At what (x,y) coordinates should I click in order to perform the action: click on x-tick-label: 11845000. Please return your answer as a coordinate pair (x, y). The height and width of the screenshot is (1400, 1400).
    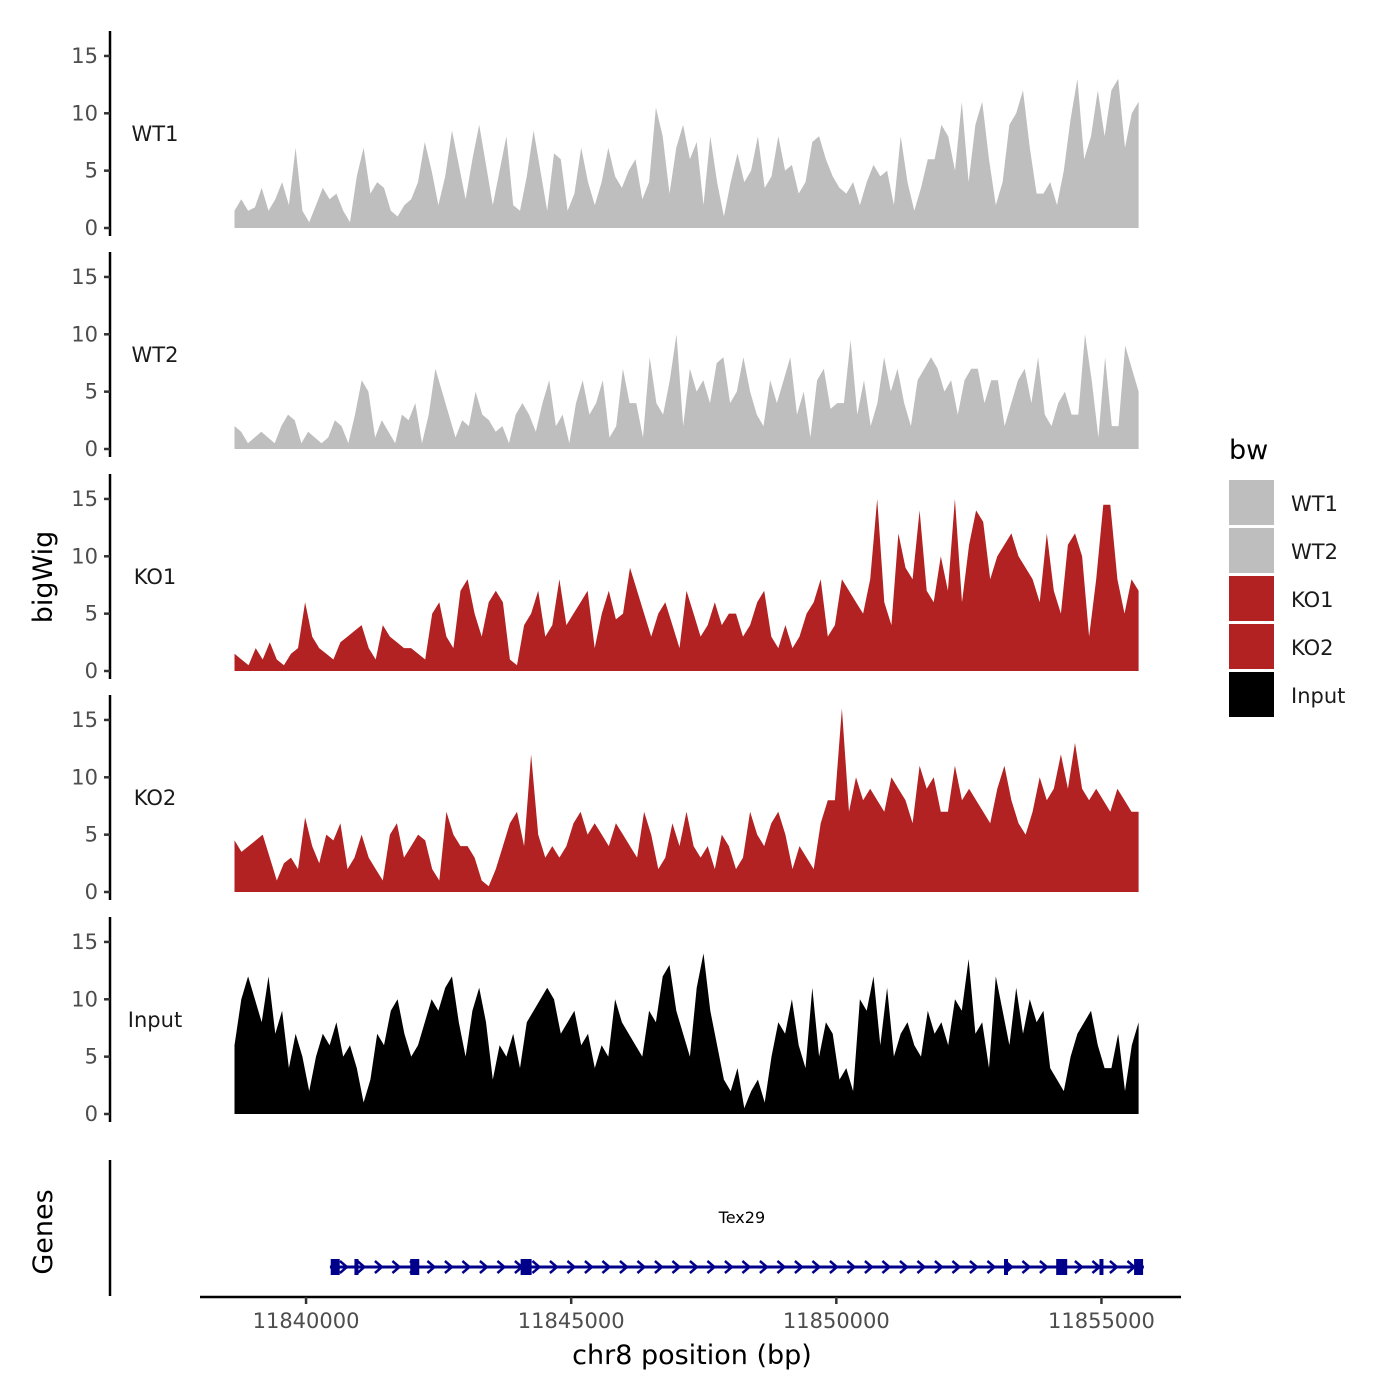
    Looking at the image, I should click on (571, 1321).